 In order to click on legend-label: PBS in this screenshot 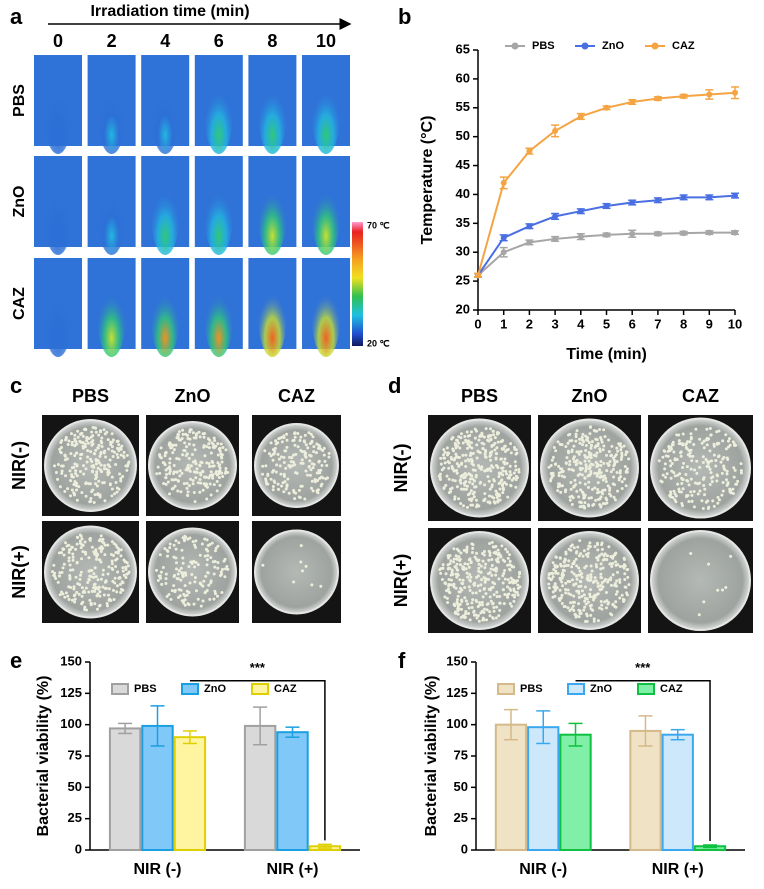, I will do `click(145, 689)`.